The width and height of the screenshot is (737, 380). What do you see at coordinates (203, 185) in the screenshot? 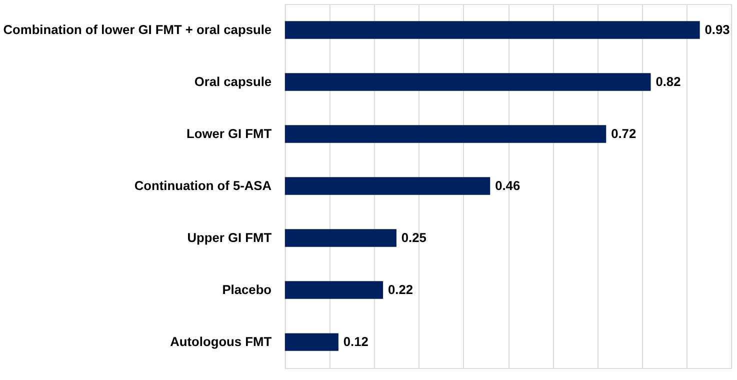
I see `y-tick-label: Continuation of 5-ASA` at bounding box center [203, 185].